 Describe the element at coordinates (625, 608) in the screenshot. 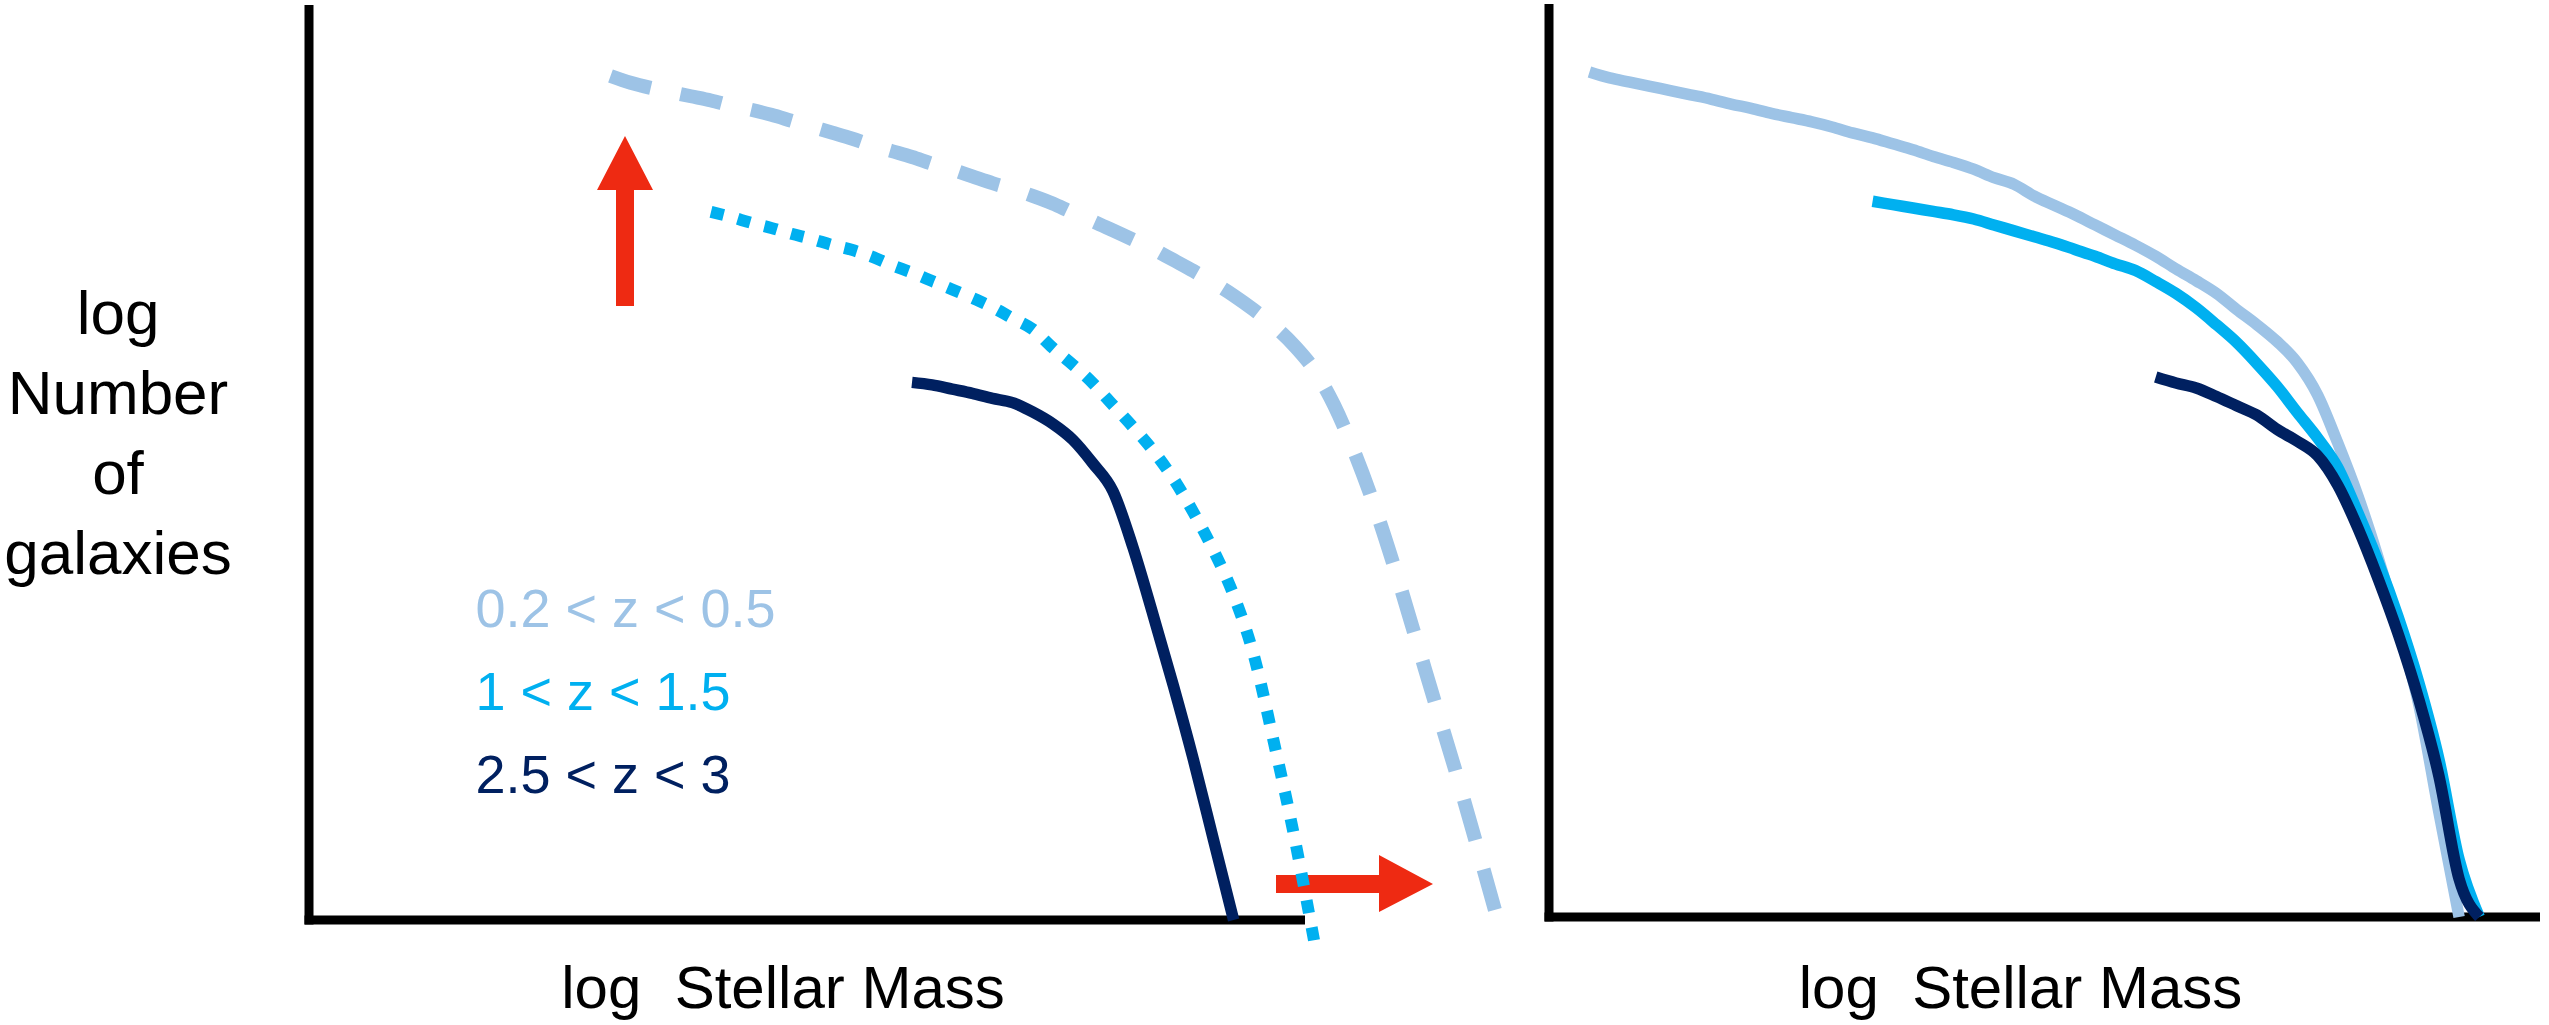

I see `text: 0.2 < z < 0.5` at that location.